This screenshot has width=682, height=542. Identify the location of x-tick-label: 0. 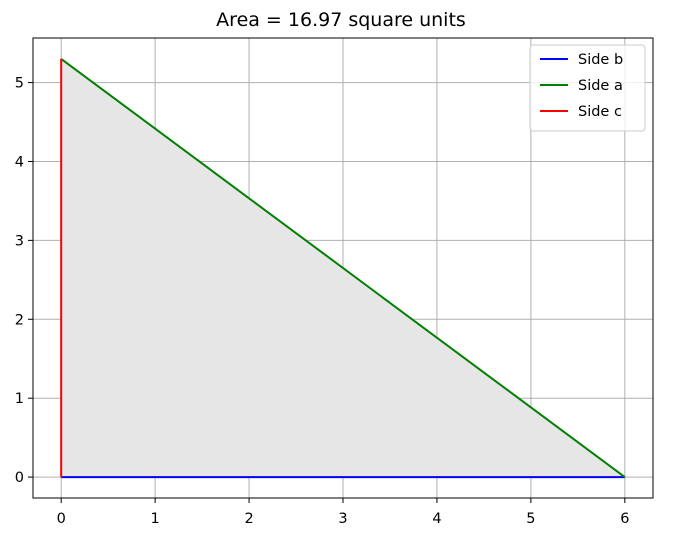
(61, 519).